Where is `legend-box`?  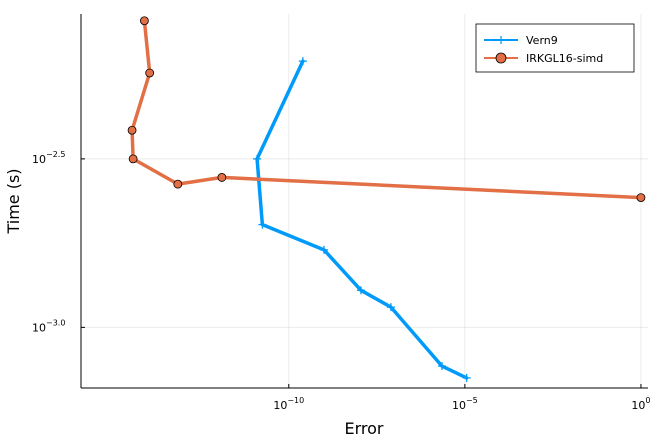 legend-box is located at coordinates (555, 48).